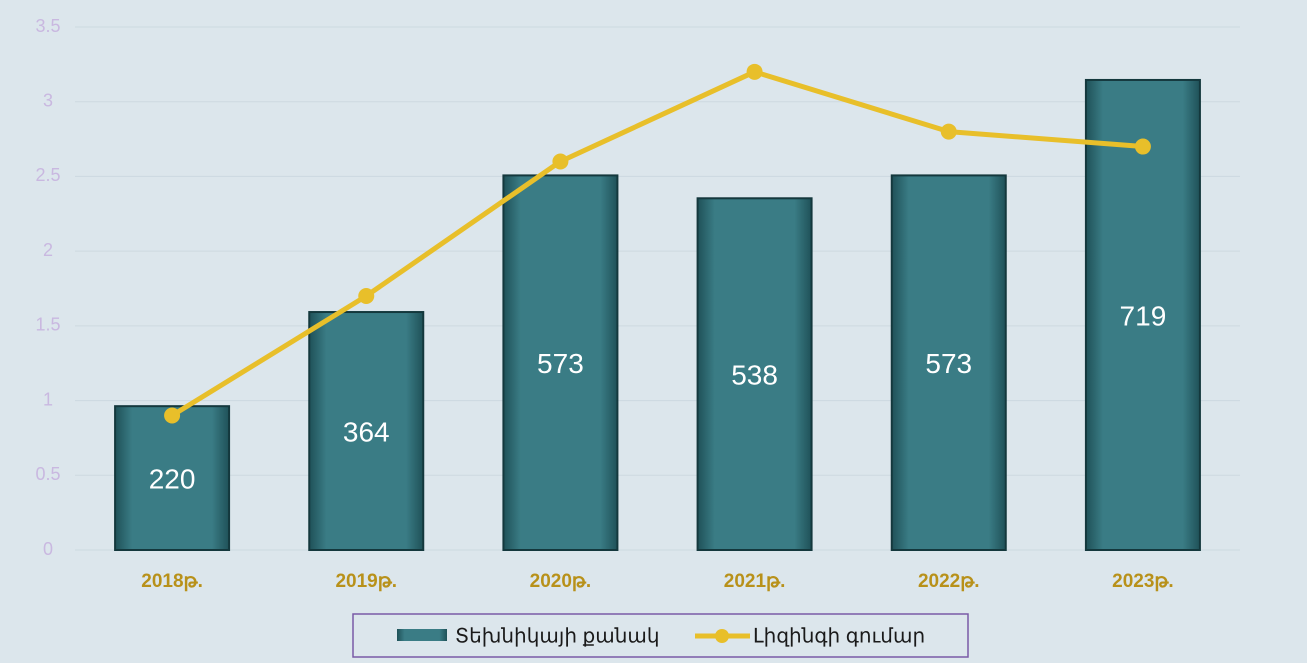 The image size is (1307, 663). I want to click on y-tick-label: 1.5, so click(47, 325).